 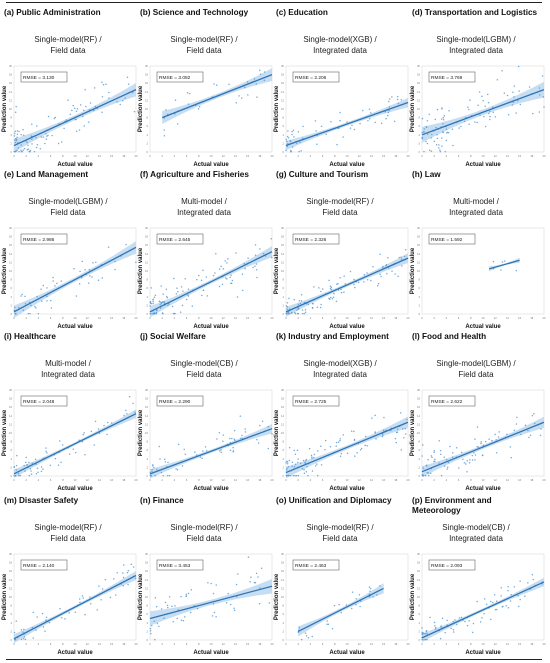 I want to click on x-tick-label: 6, so click(x=187, y=318).